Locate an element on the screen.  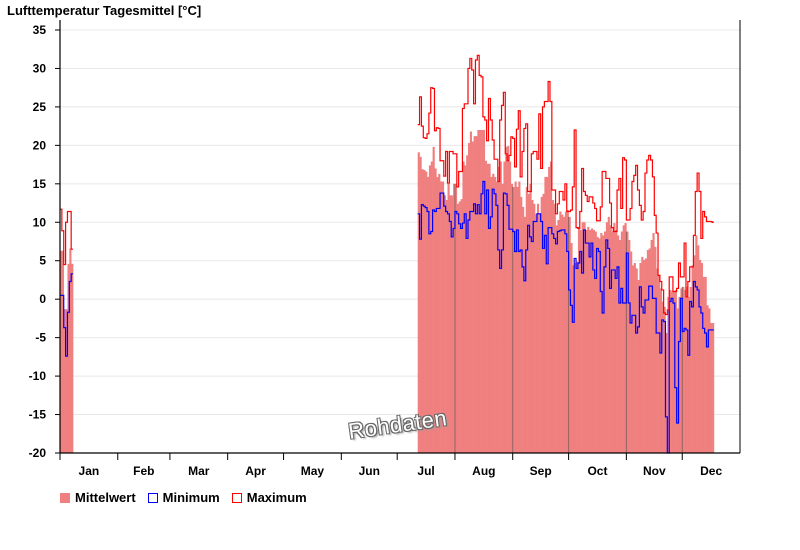
y-tick-label: 0 is located at coordinates (42, 299).